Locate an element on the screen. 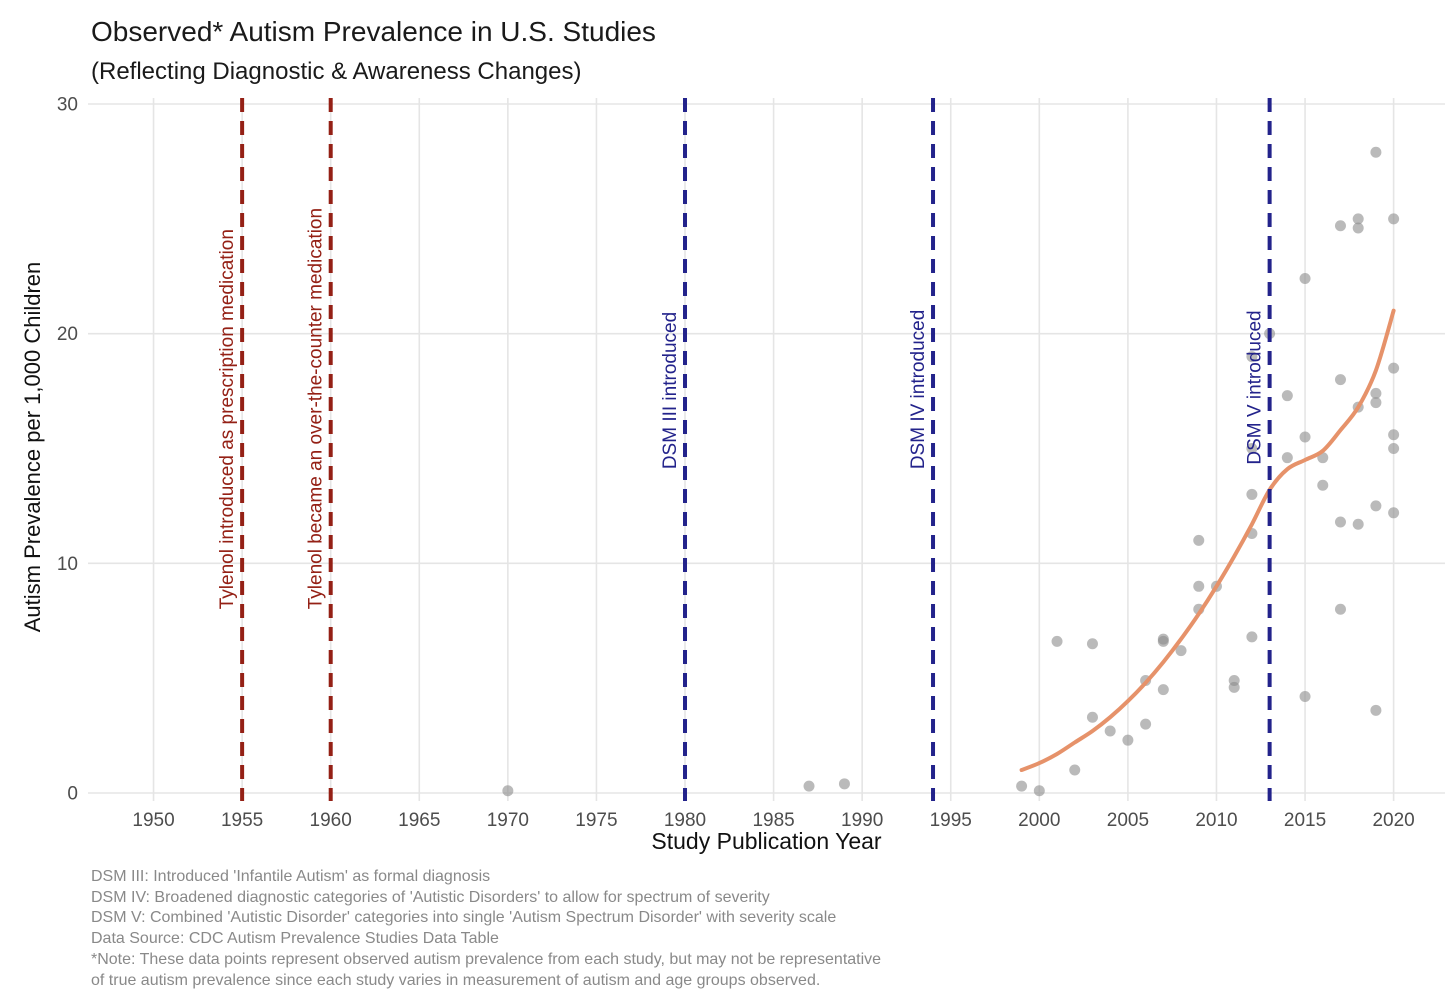  x-tick-label: 2010 is located at coordinates (1216, 820).